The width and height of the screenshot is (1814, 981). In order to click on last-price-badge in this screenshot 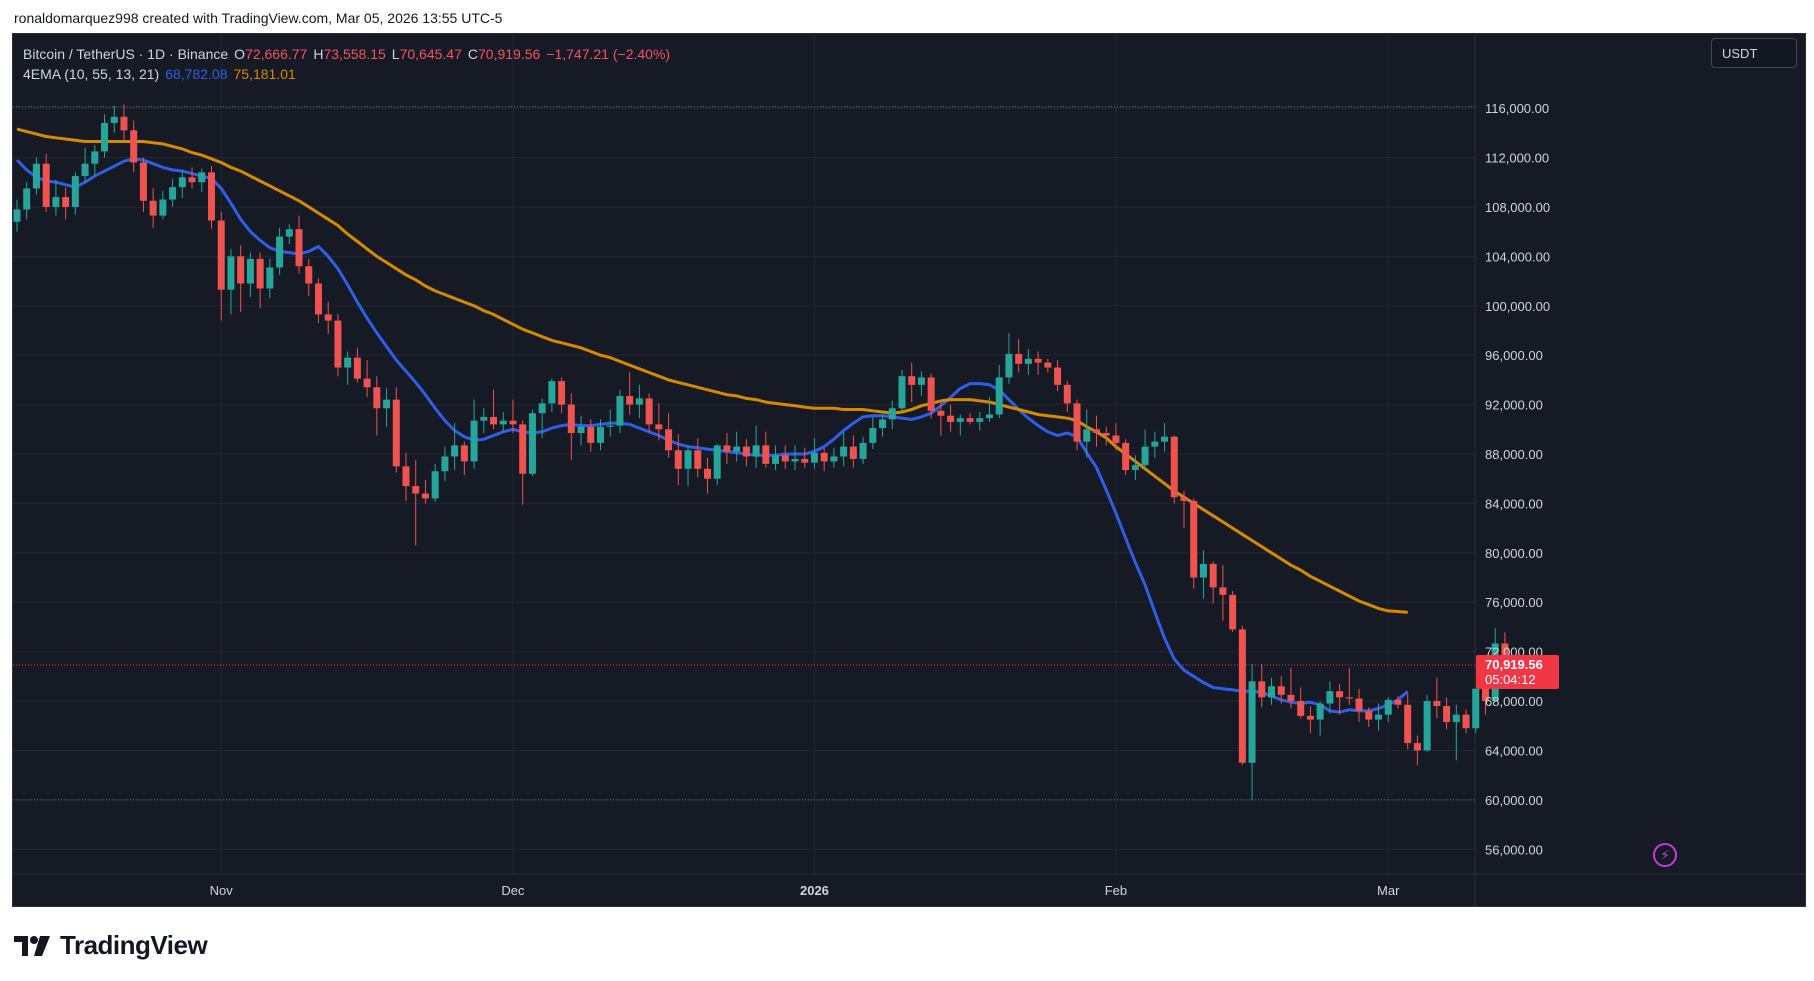, I will do `click(1517, 671)`.